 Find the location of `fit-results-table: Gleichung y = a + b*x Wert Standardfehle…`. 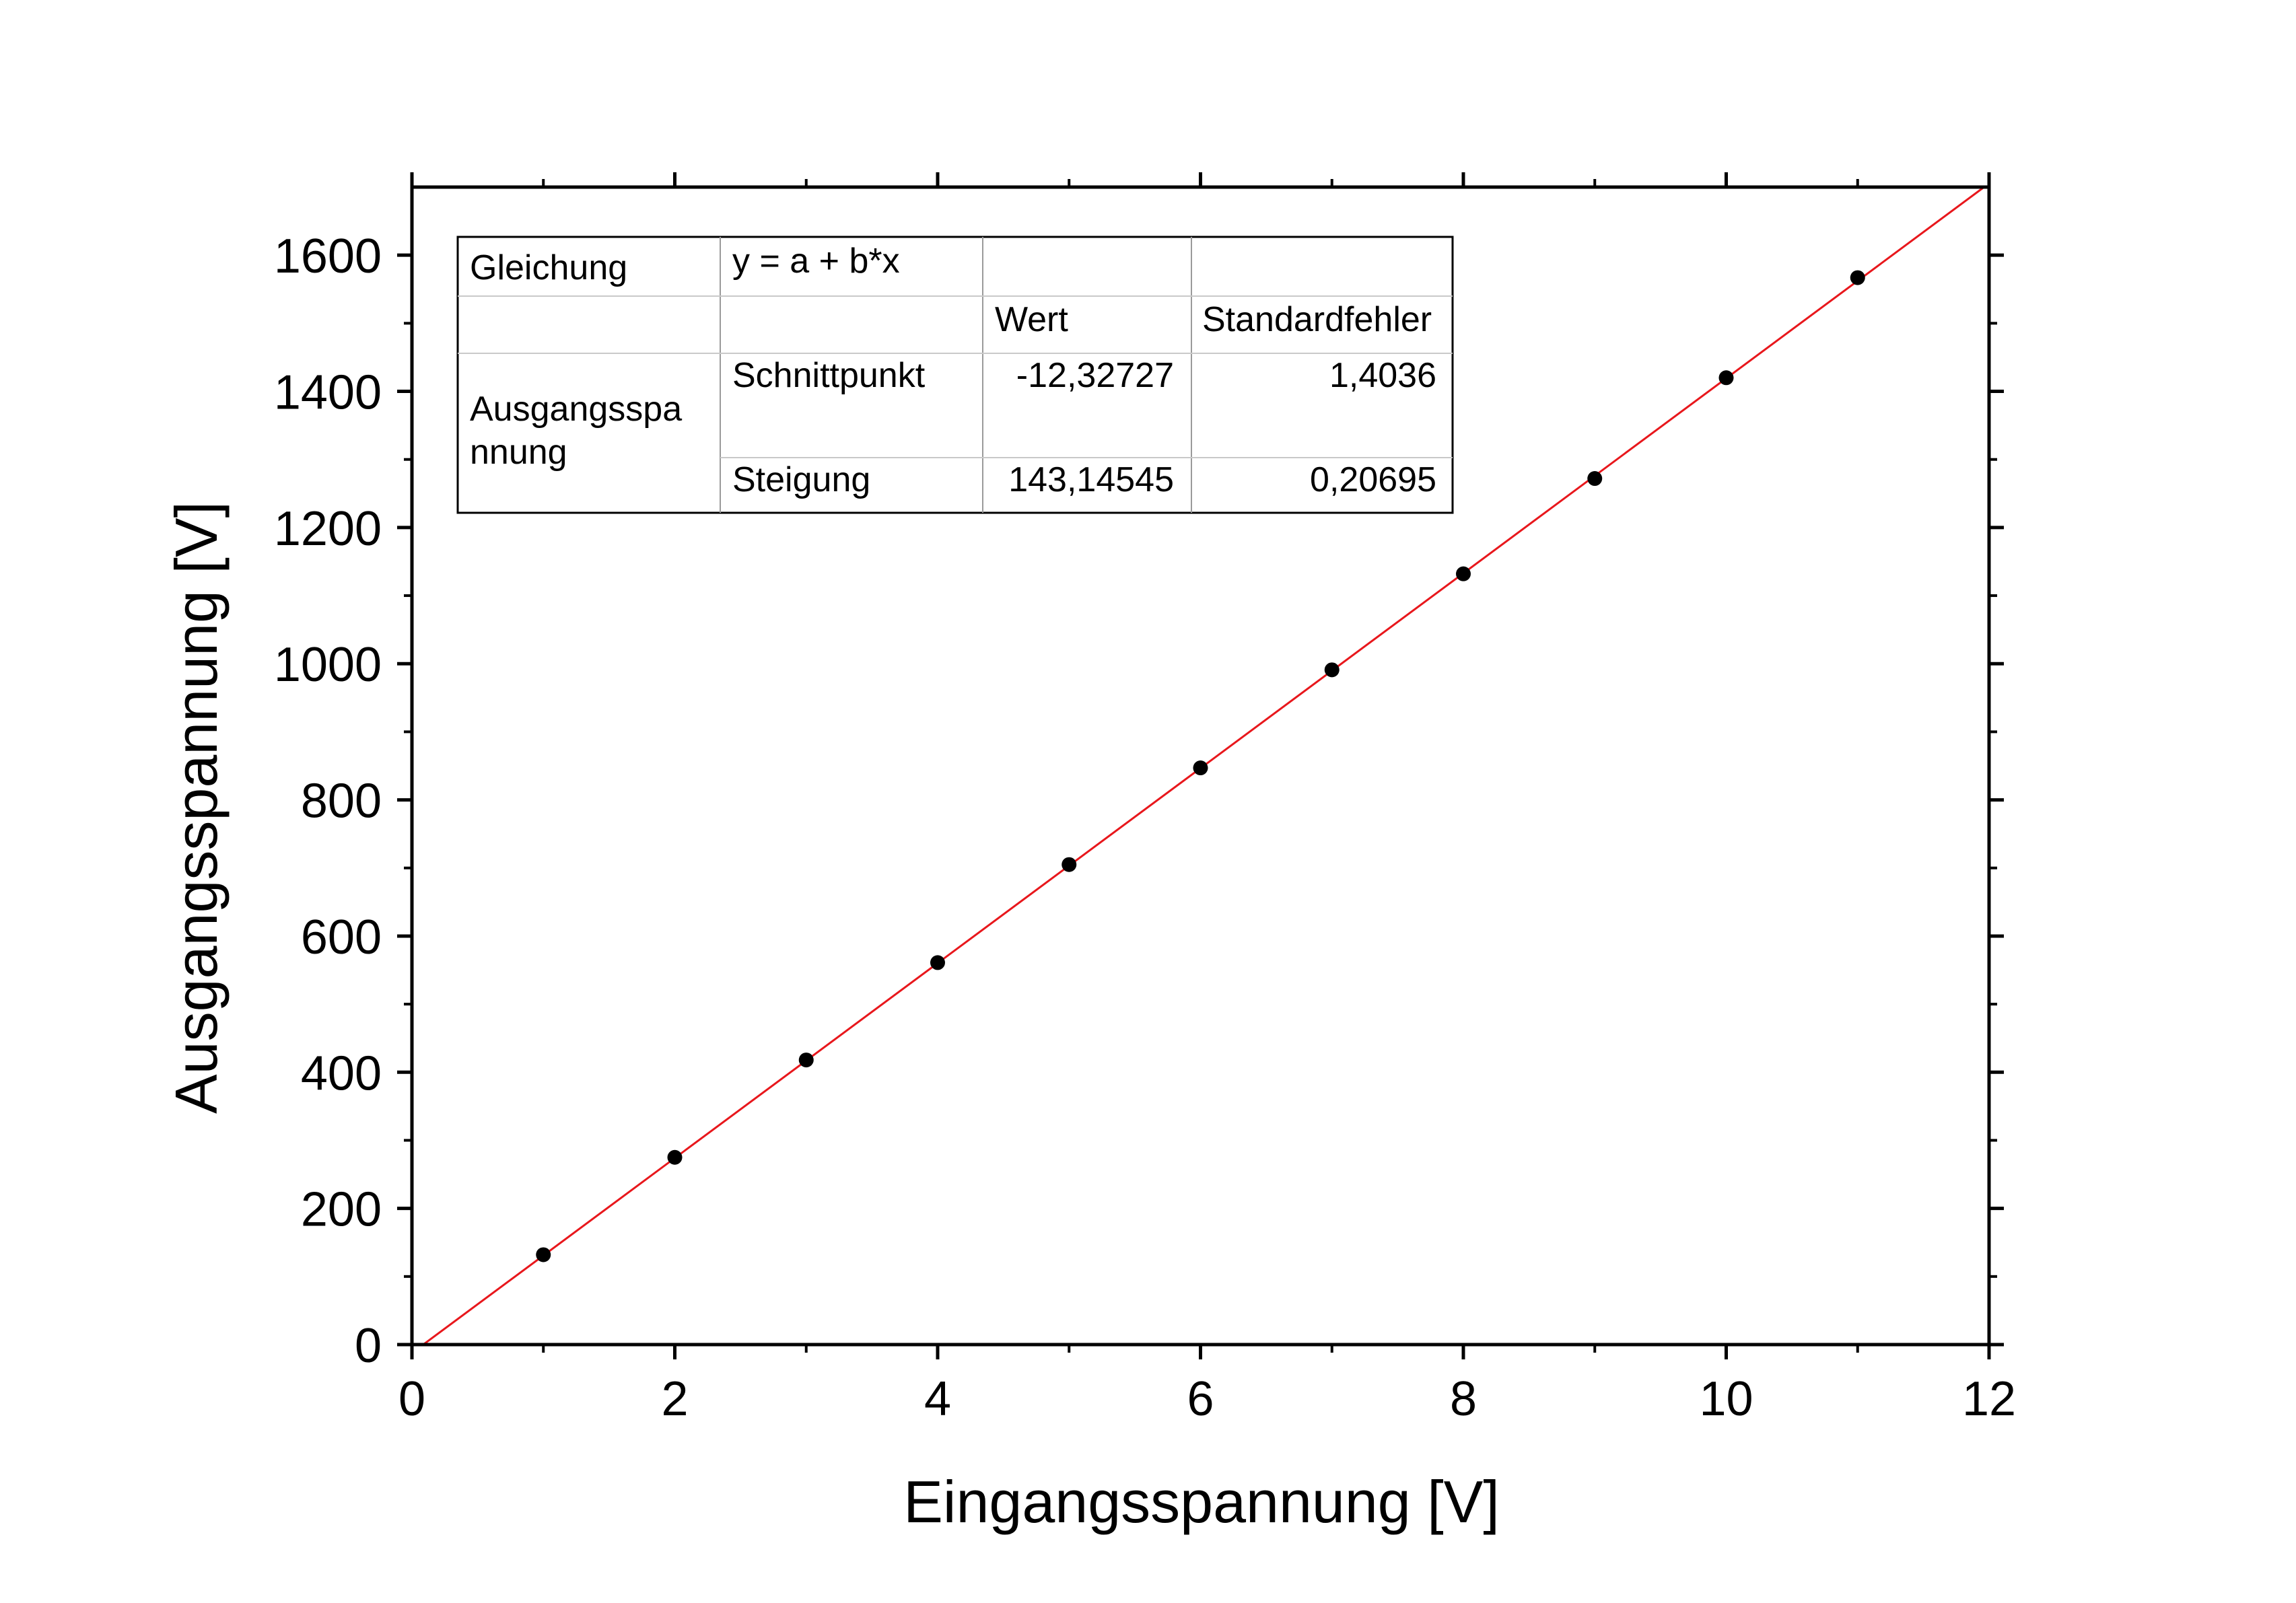

fit-results-table: Gleichung y = a + b*x Wert Standardfehle… is located at coordinates (955, 375).